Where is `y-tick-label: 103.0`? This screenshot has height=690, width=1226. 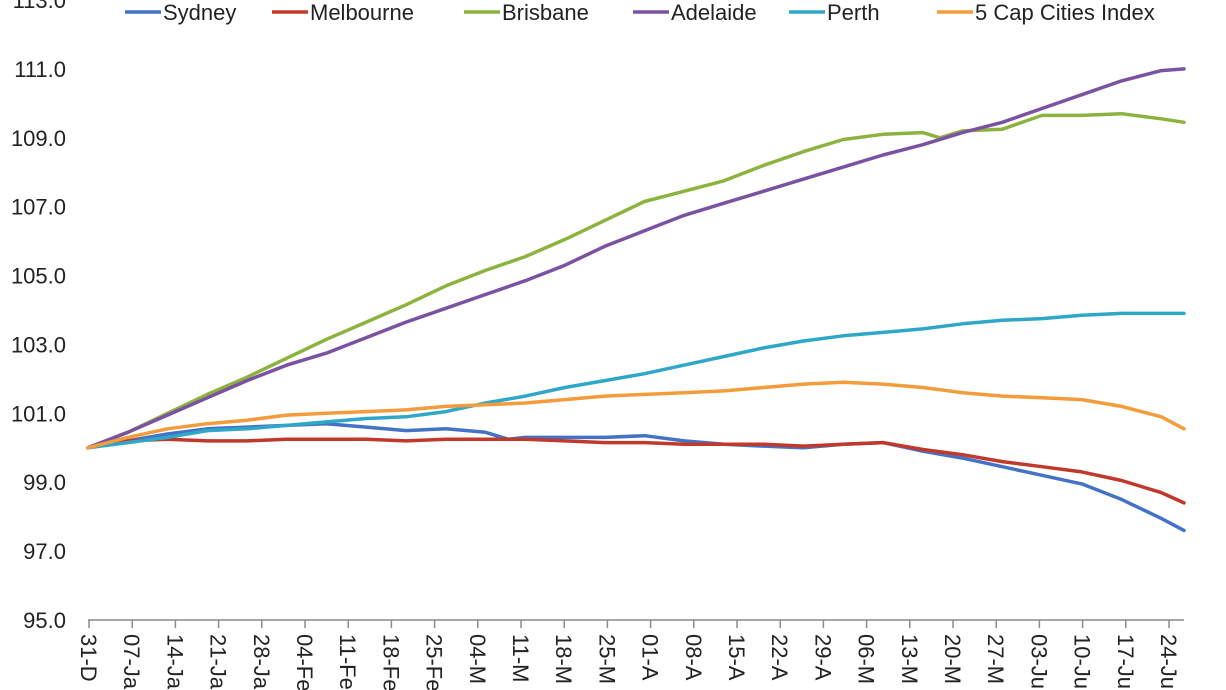 y-tick-label: 103.0 is located at coordinates (38, 344).